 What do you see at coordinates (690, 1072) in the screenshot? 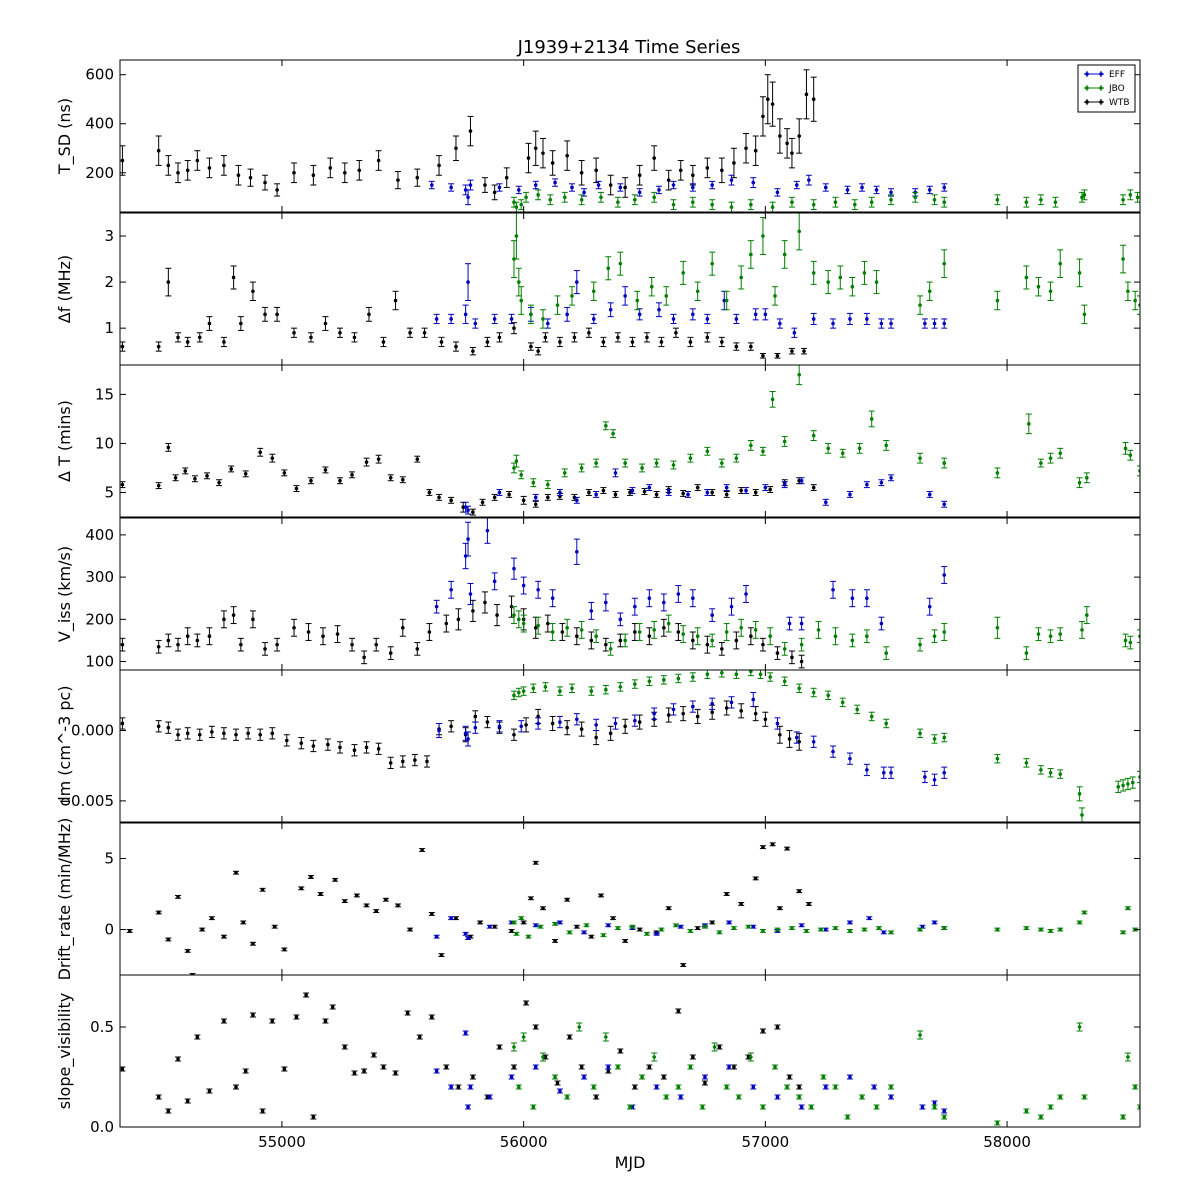
I see `series-eff` at bounding box center [690, 1072].